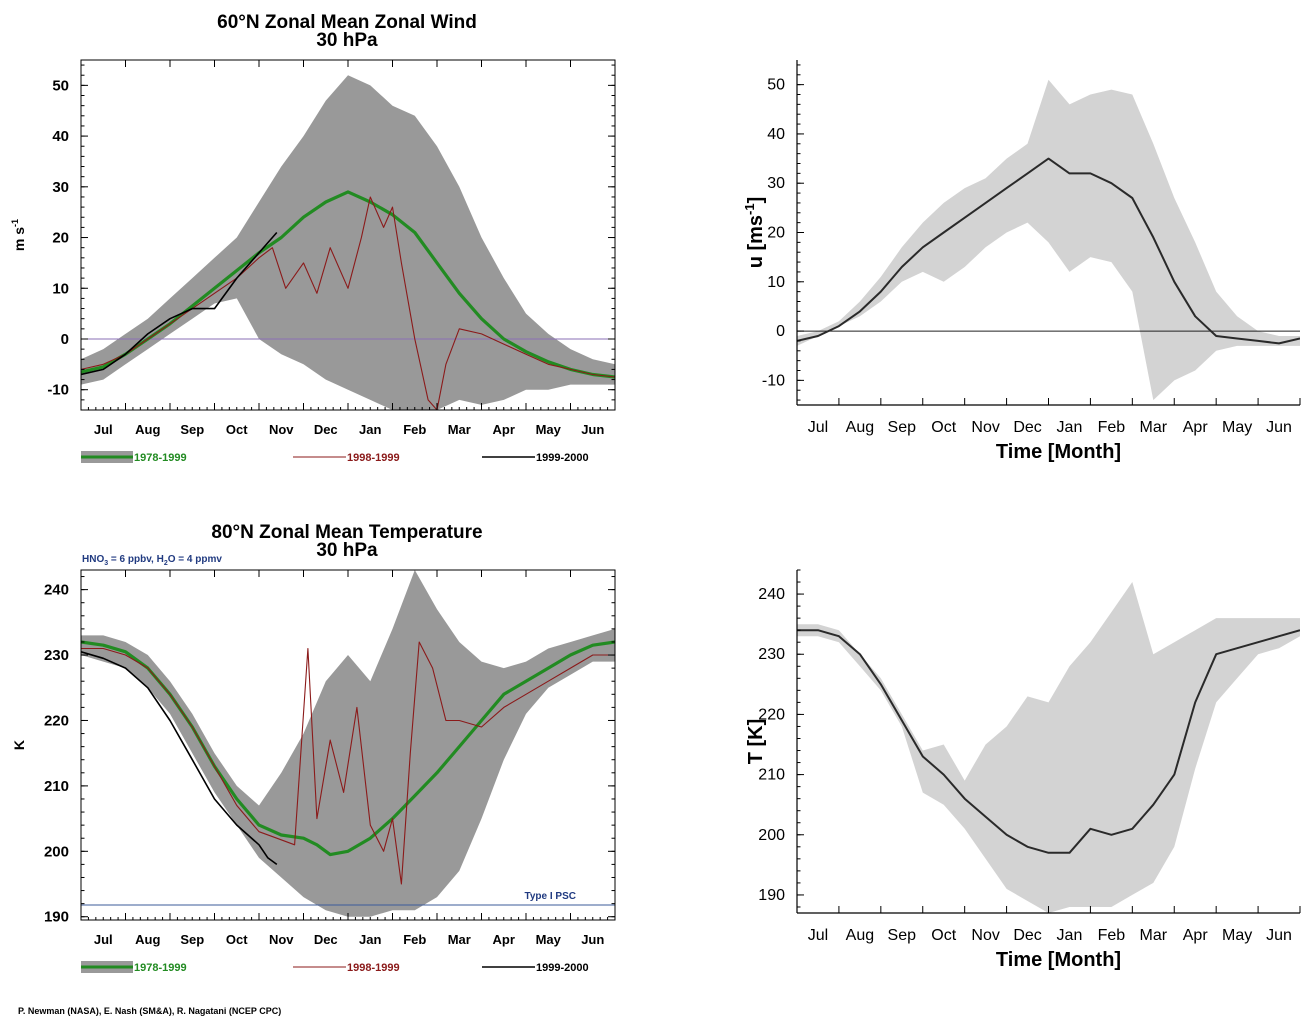  What do you see at coordinates (551, 896) in the screenshot?
I see `psc-label: Type I PSC` at bounding box center [551, 896].